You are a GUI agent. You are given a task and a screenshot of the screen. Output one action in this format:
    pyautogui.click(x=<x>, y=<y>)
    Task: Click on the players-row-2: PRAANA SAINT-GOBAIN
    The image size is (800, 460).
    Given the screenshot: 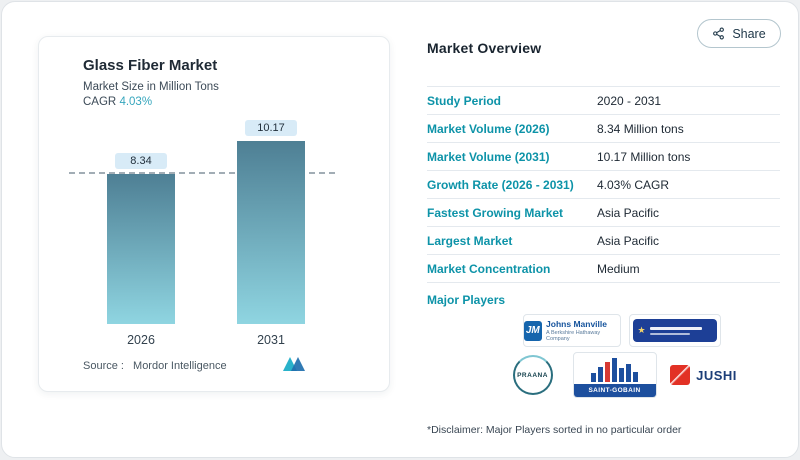 What is the action you would take?
    pyautogui.click(x=622, y=375)
    